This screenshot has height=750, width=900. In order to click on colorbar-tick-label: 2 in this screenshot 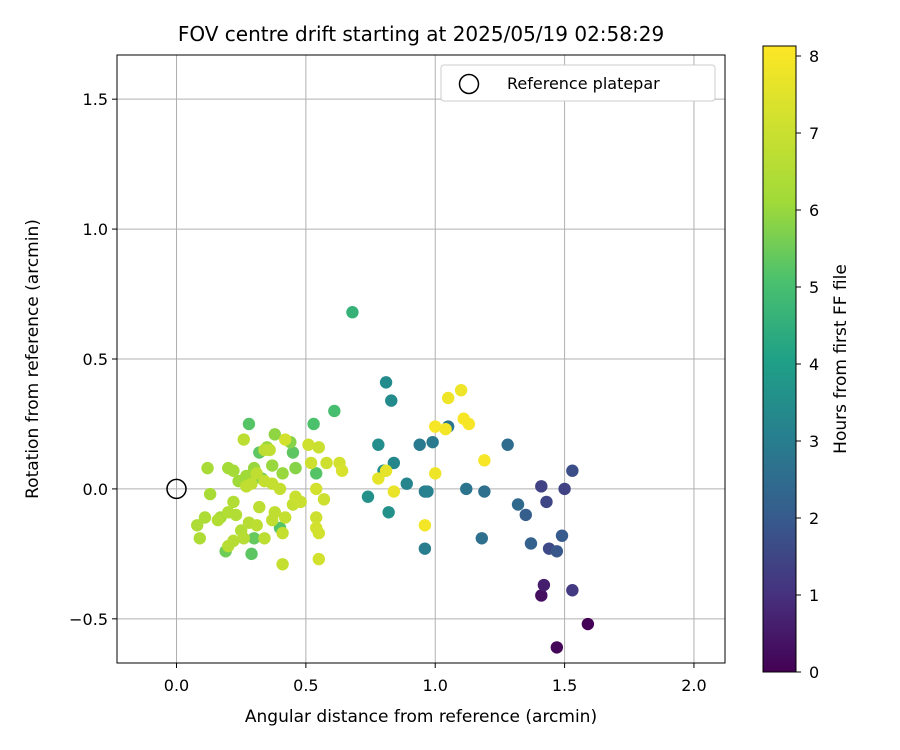, I will do `click(814, 518)`.